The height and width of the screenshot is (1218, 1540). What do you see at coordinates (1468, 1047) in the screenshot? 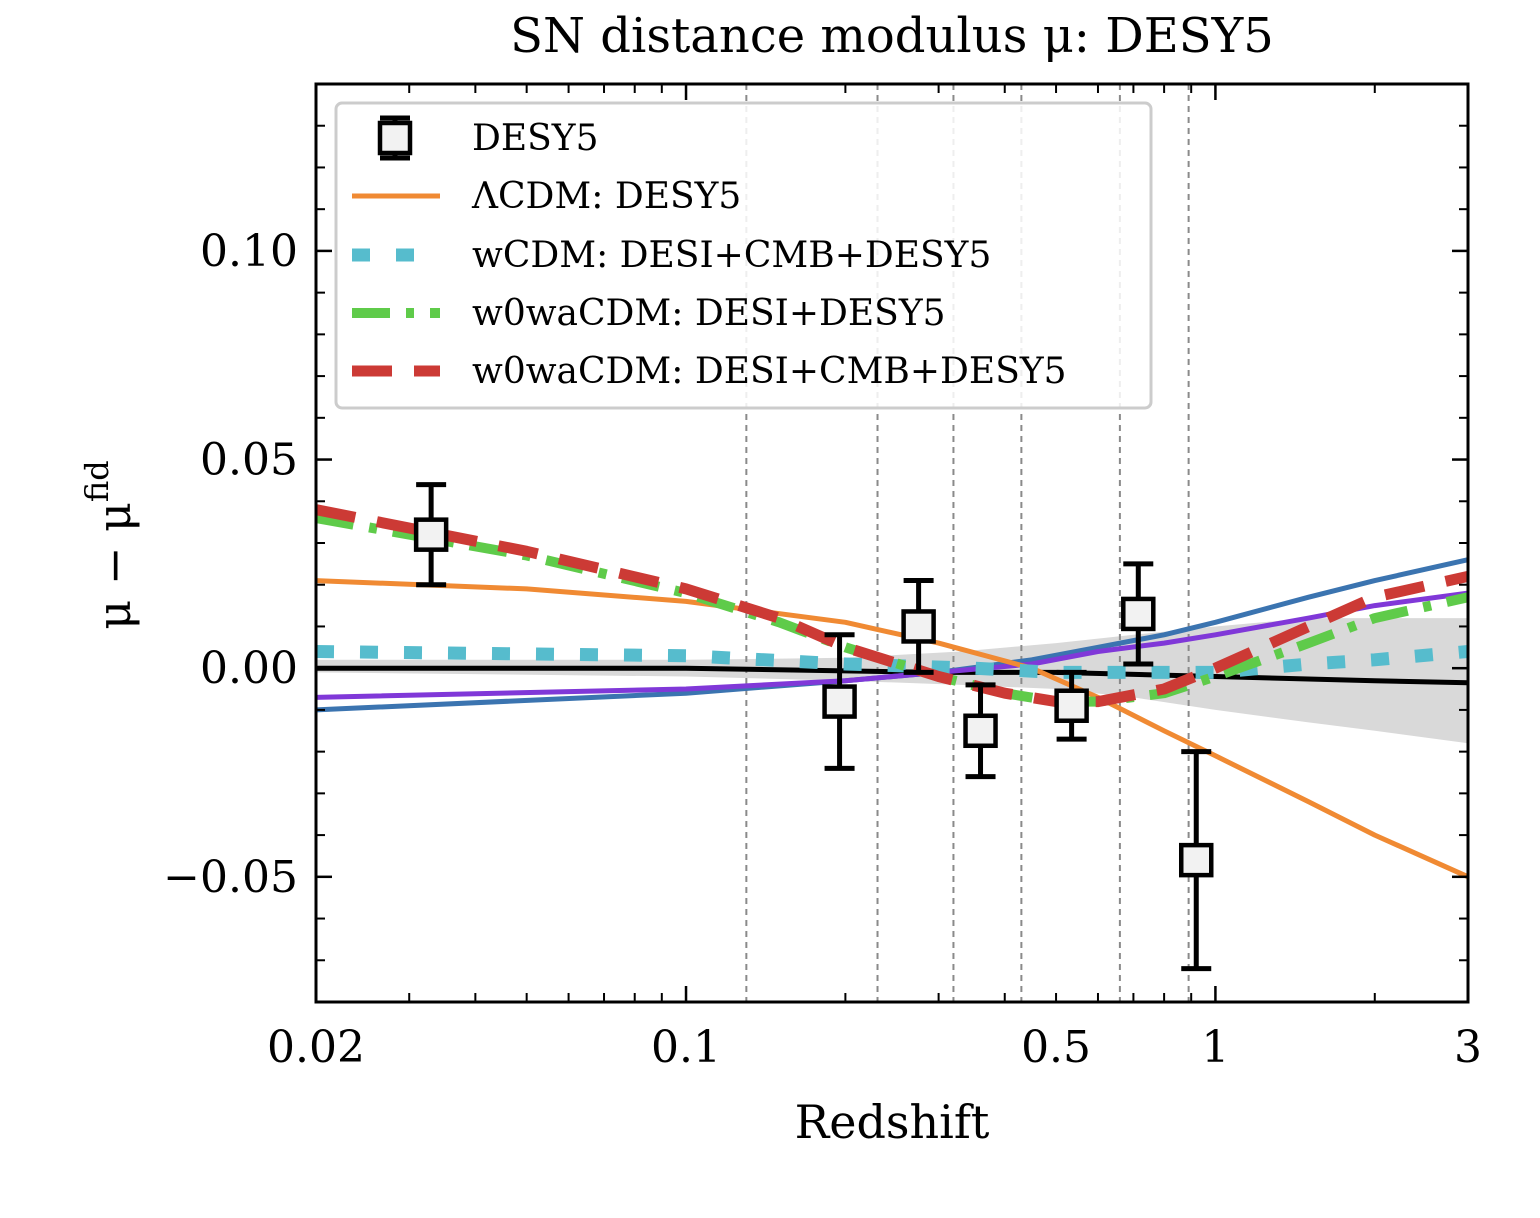
I see `x-tick-label: 3` at bounding box center [1468, 1047].